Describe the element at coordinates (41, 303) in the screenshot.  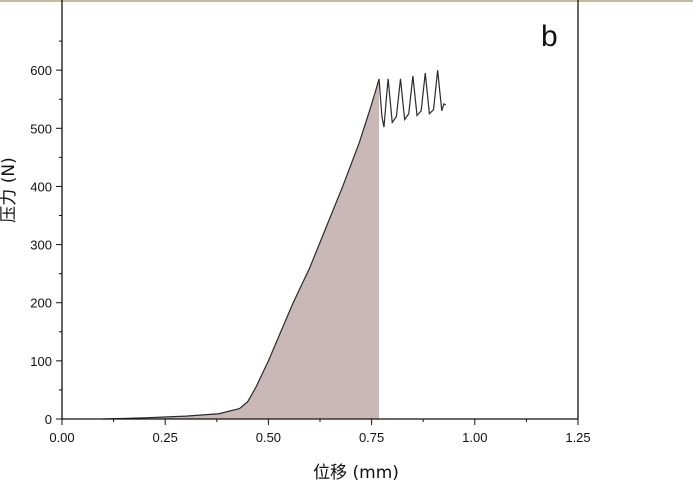
I see `y-tick-label: 200` at that location.